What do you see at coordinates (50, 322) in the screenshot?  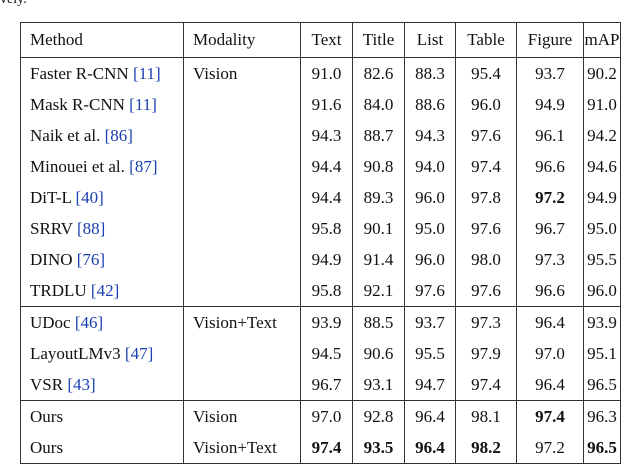 I see `method-name: UDoc` at bounding box center [50, 322].